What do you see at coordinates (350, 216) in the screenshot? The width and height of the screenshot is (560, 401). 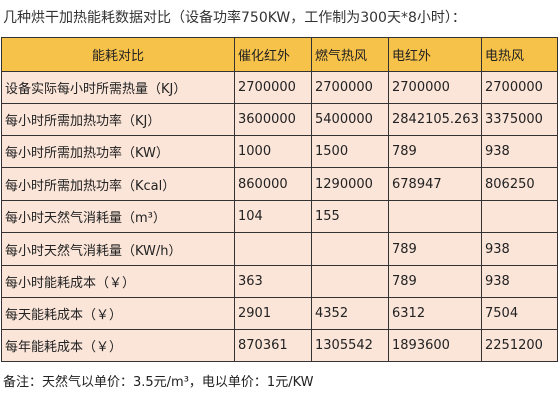 I see `table-cell: 155` at bounding box center [350, 216].